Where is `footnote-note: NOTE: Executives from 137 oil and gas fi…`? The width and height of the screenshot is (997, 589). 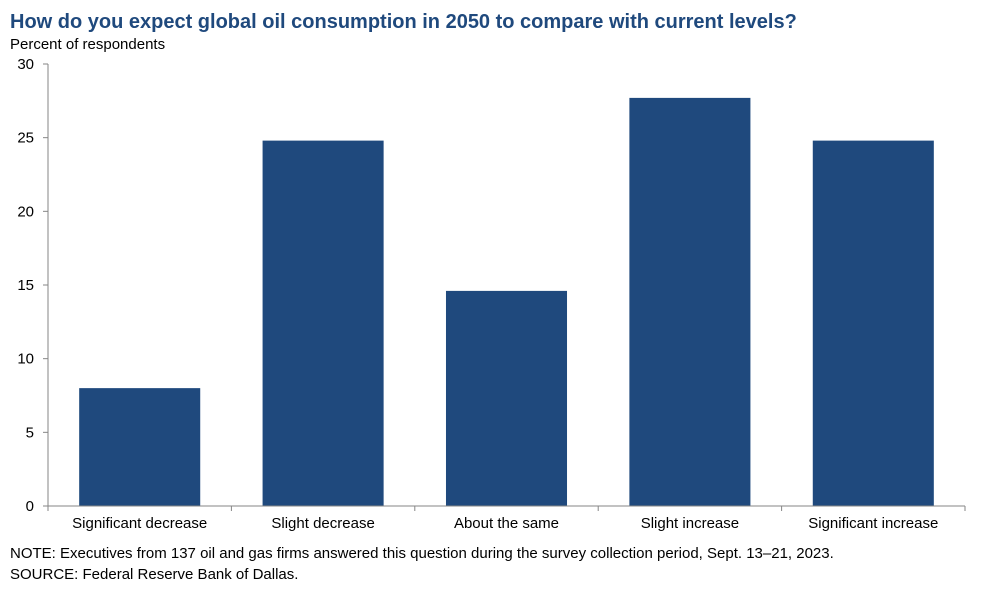
footnote-note: NOTE: Executives from 137 oil and gas fi… is located at coordinates (422, 553).